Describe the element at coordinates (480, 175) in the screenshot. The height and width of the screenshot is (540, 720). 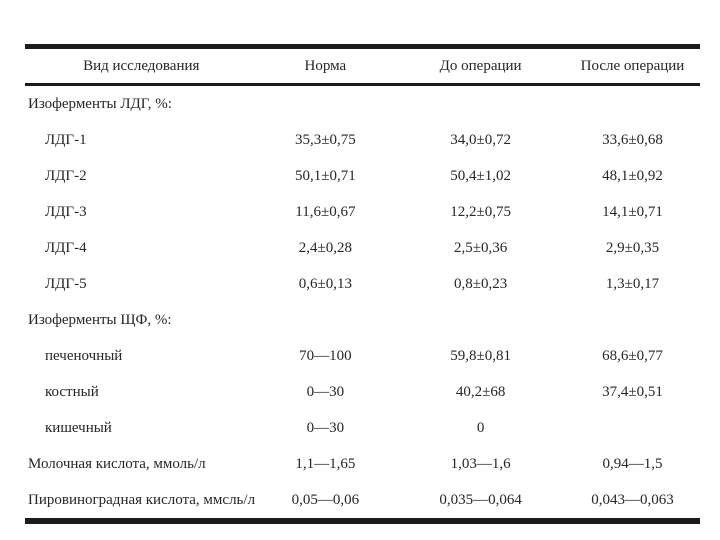
I see `before-value: 50,4±1,02` at that location.